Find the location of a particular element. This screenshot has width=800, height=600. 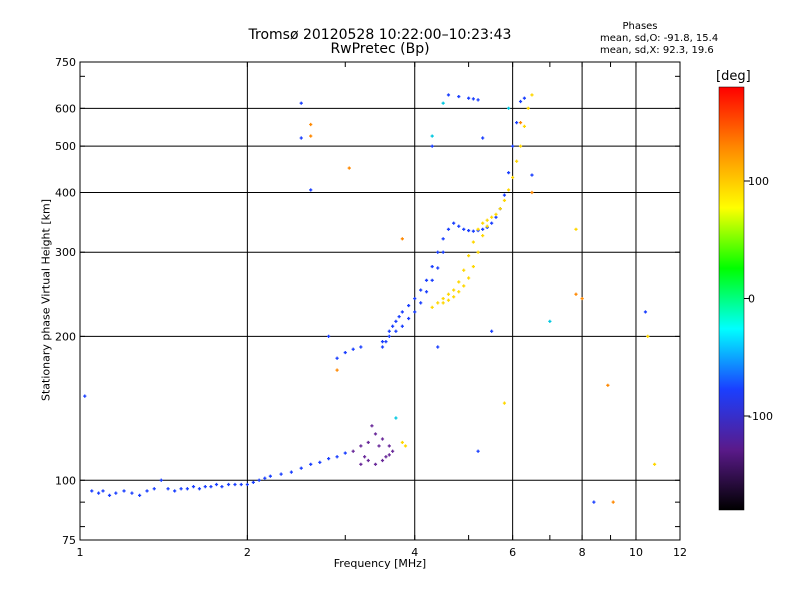

x-tick-label: 10 is located at coordinates (636, 552).